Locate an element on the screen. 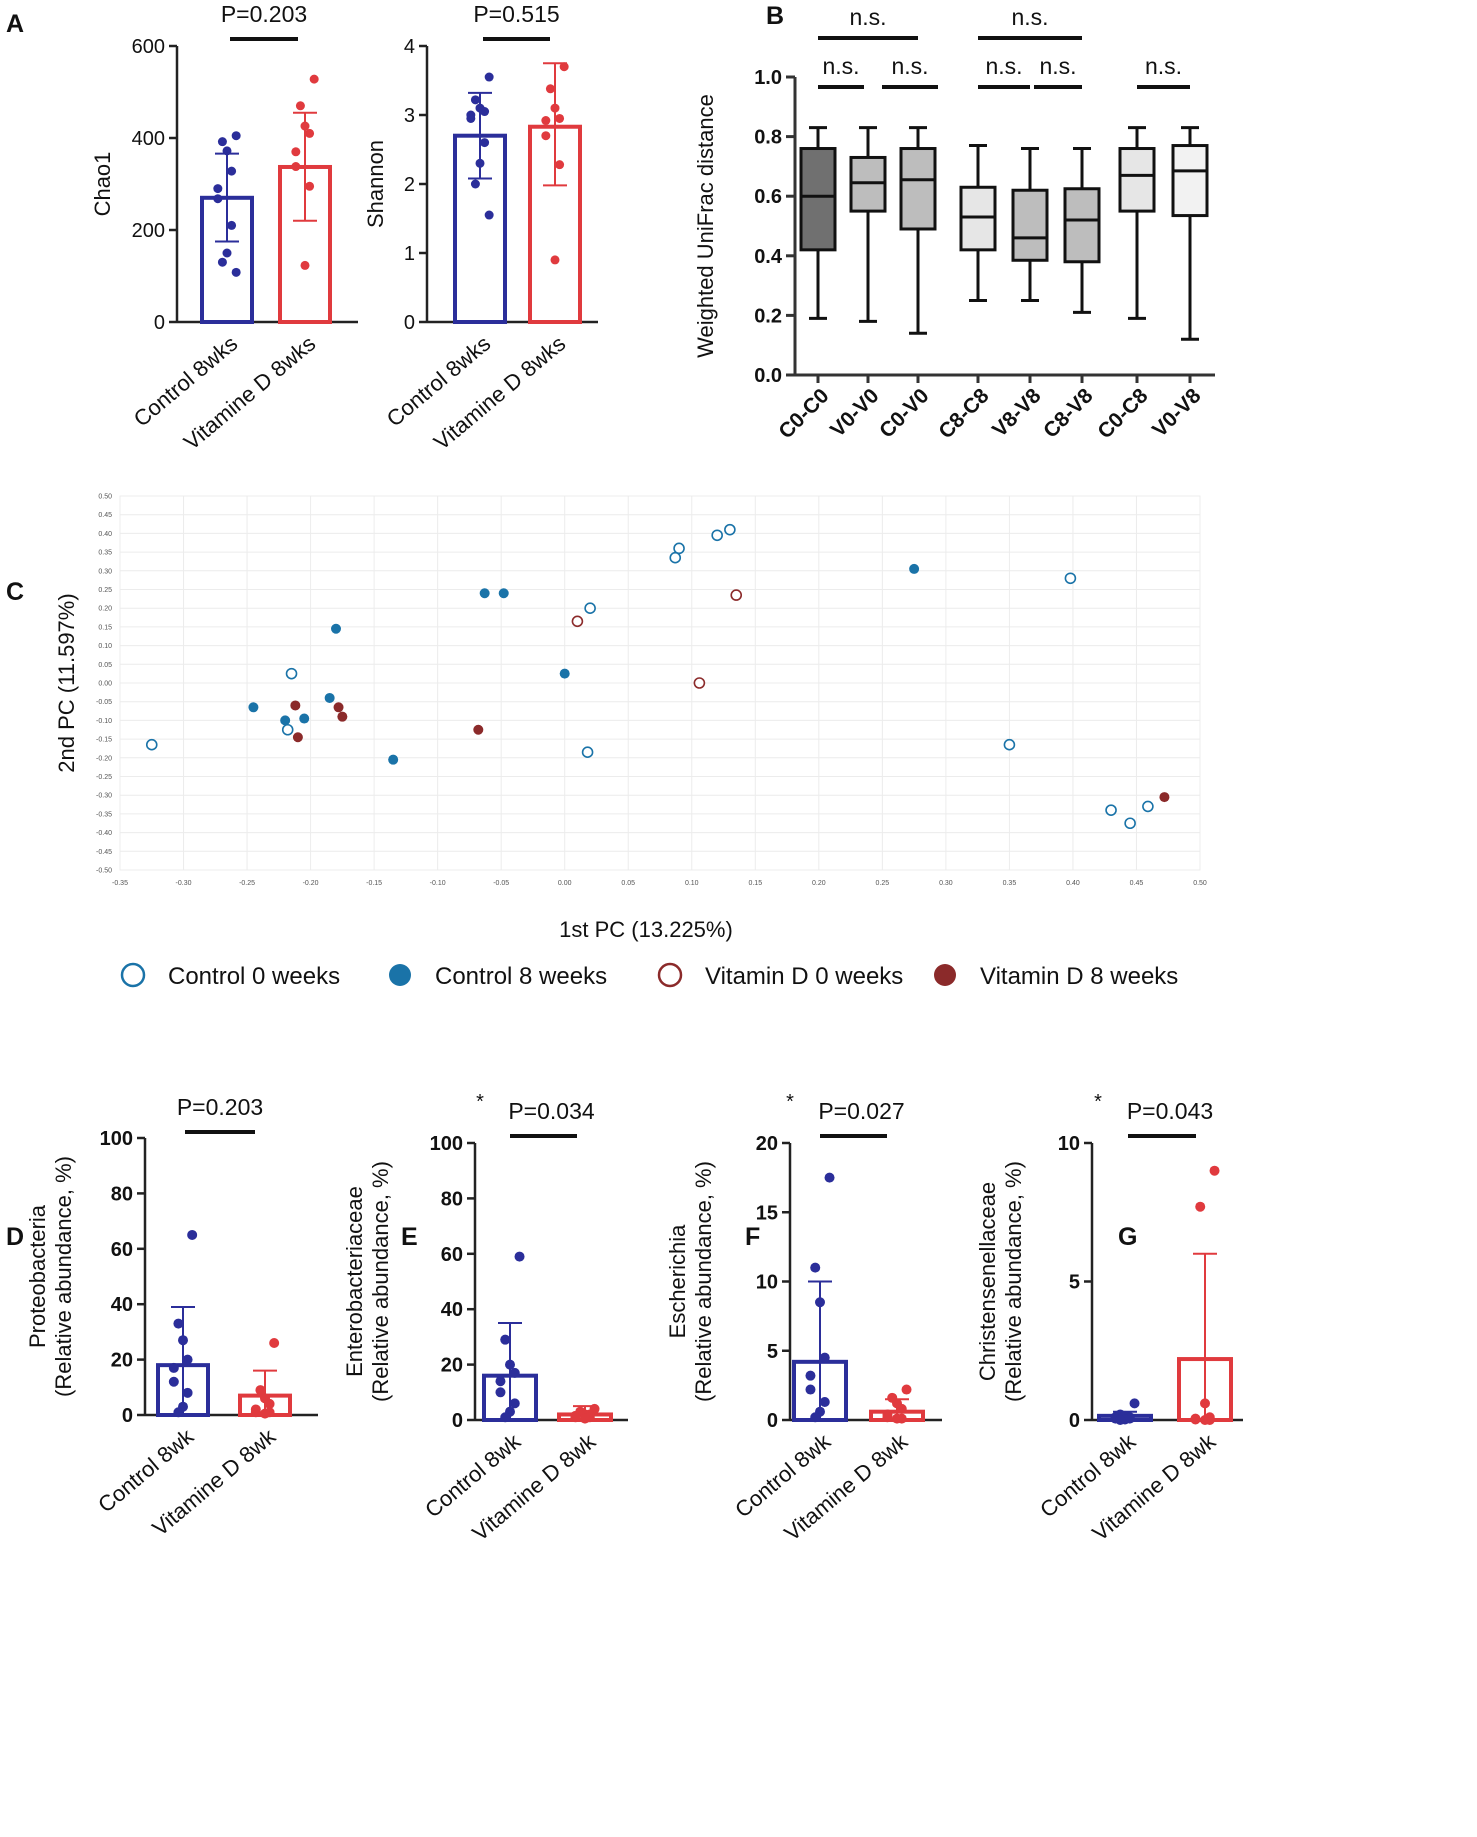 This screenshot has height=1837, width=1477. p-value-label: P=0.203 is located at coordinates (220, 1107).